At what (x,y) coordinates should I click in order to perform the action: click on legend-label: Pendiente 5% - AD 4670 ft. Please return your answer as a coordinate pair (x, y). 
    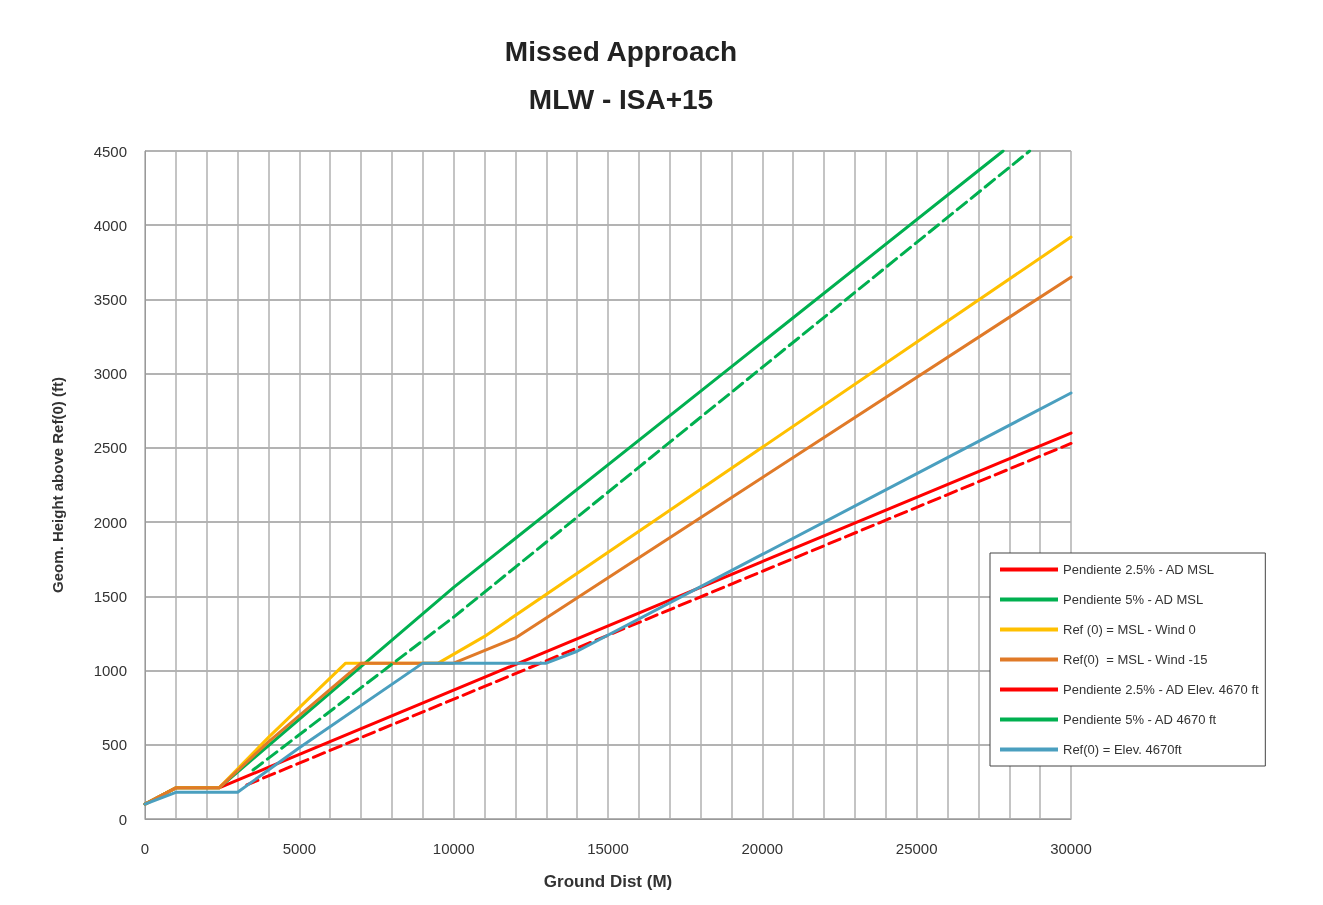
    Looking at the image, I should click on (1140, 719).